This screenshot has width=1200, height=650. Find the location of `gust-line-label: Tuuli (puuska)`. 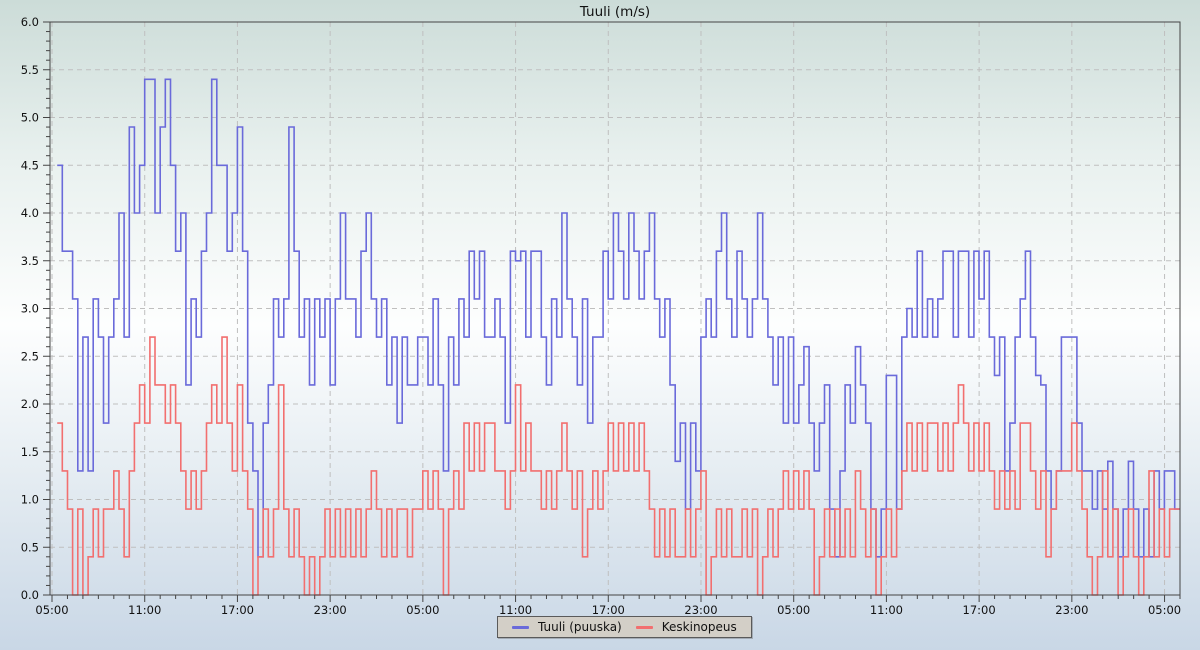

gust-line-label: Tuuli (puuska) is located at coordinates (580, 627).